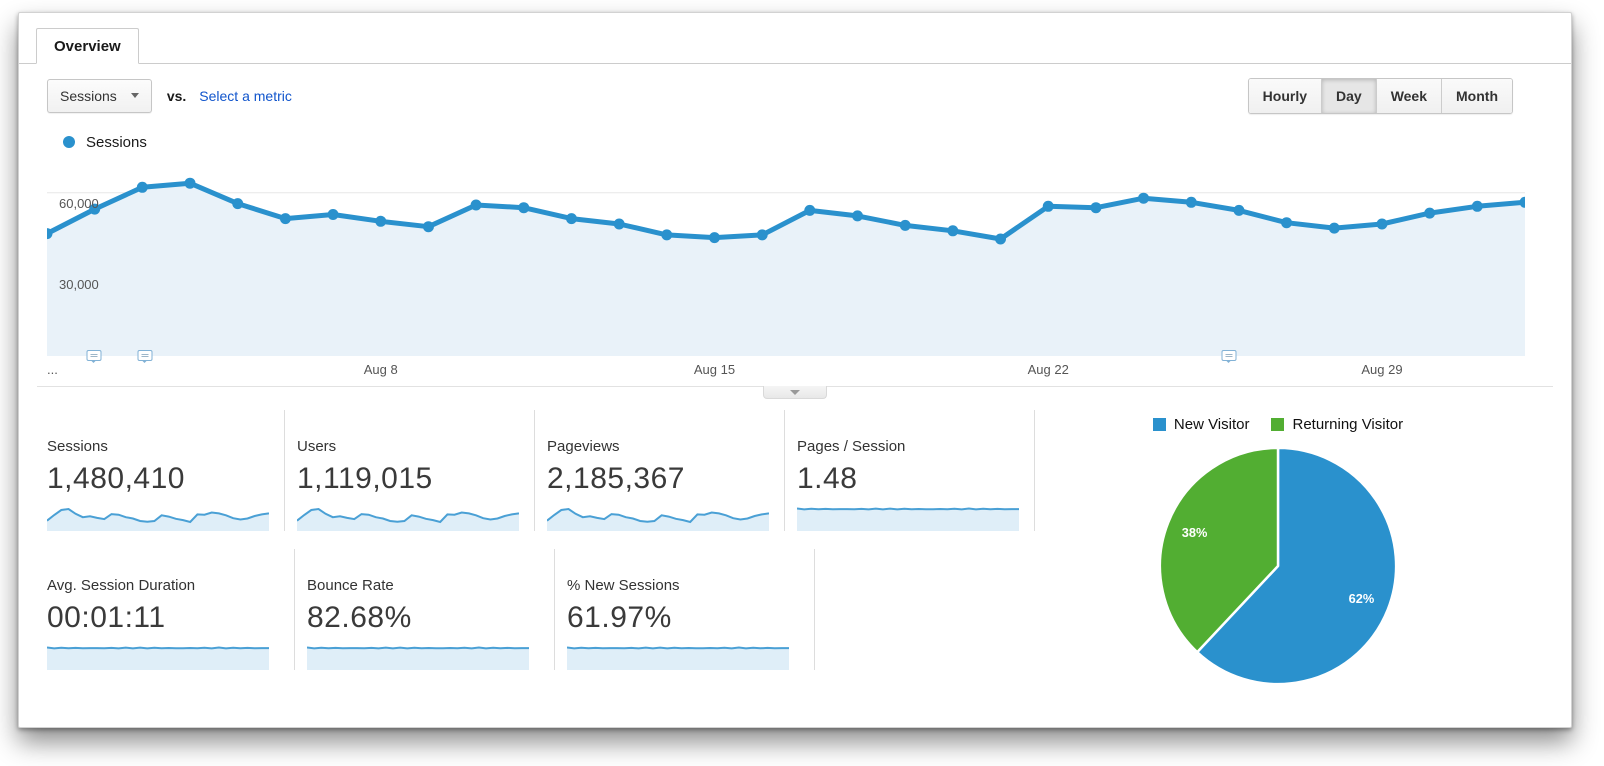  I want to click on vs-label: vs., so click(176, 95).